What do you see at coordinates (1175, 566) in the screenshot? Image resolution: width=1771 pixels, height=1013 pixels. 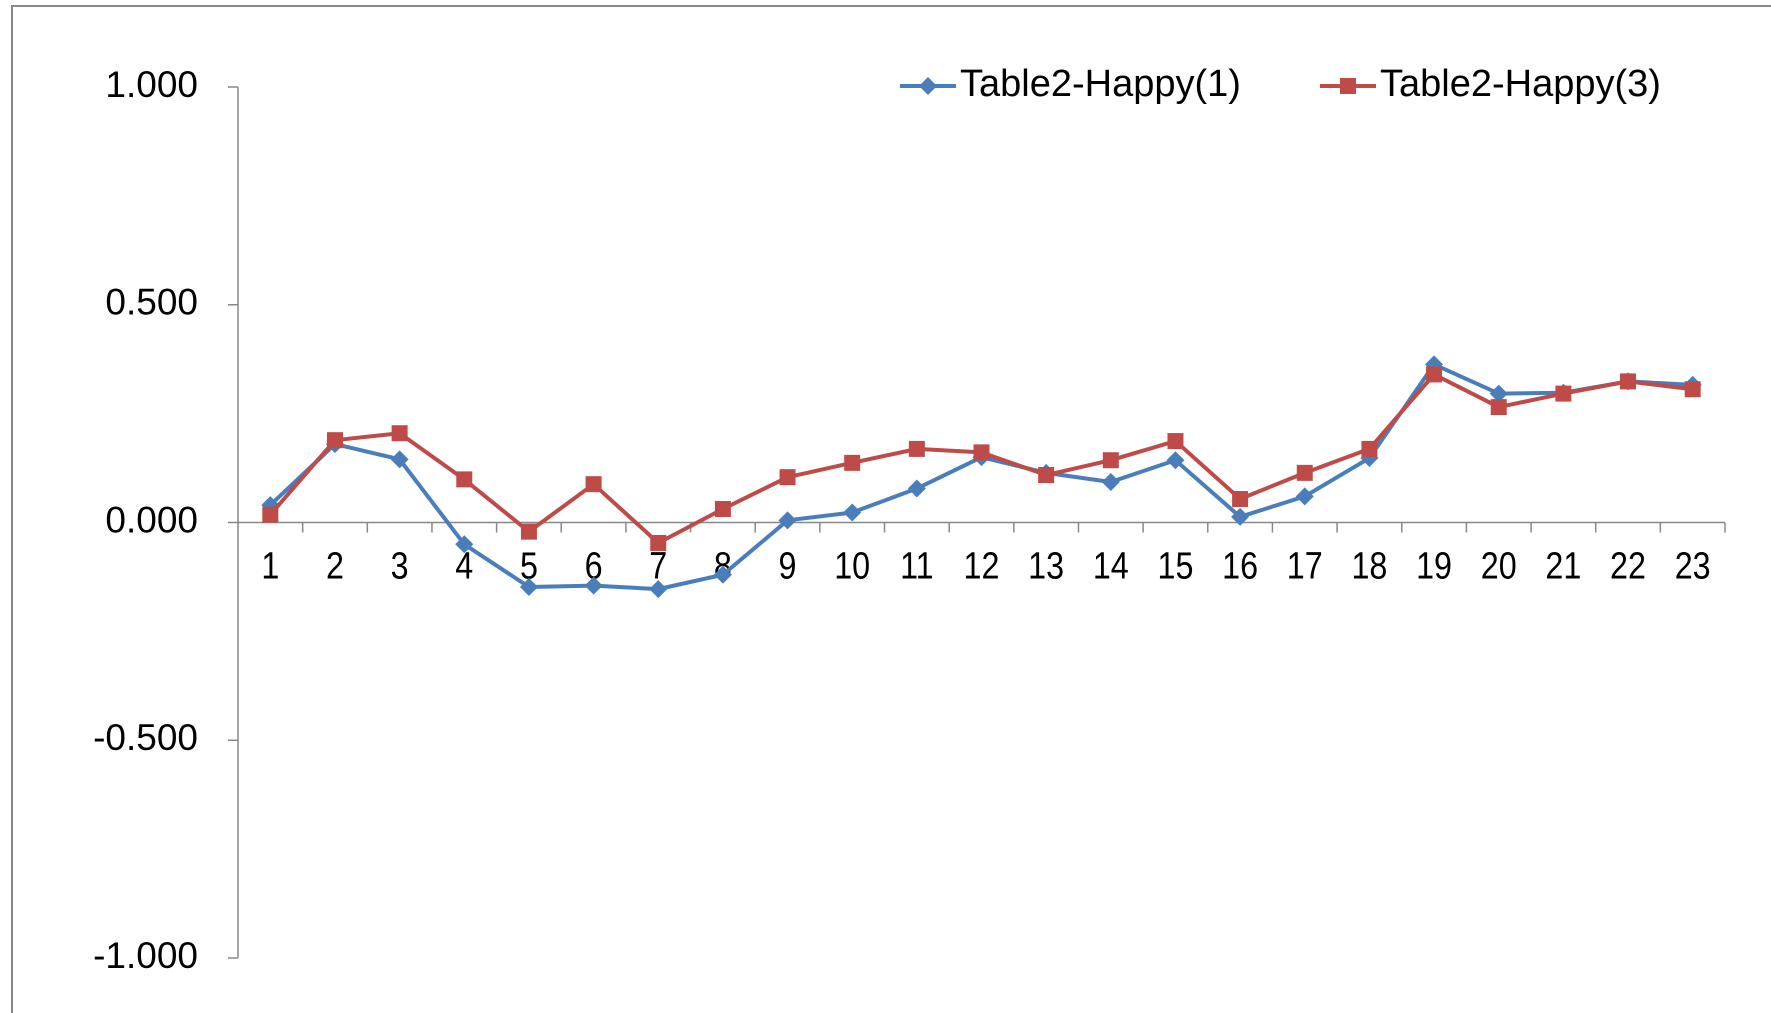 I see `x-tick-label: 15` at bounding box center [1175, 566].